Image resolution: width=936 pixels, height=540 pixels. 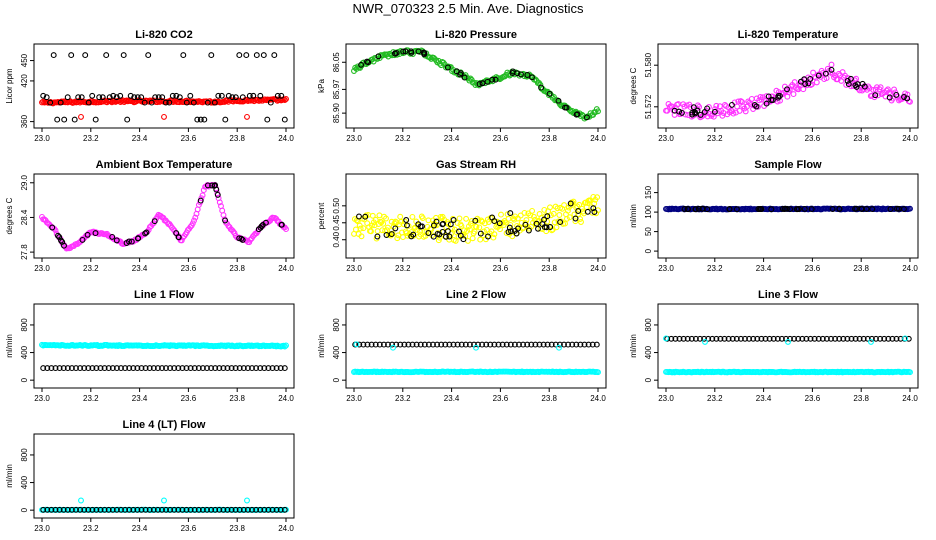 I want to click on chart-title: Line 2 Flow, so click(x=476, y=295).